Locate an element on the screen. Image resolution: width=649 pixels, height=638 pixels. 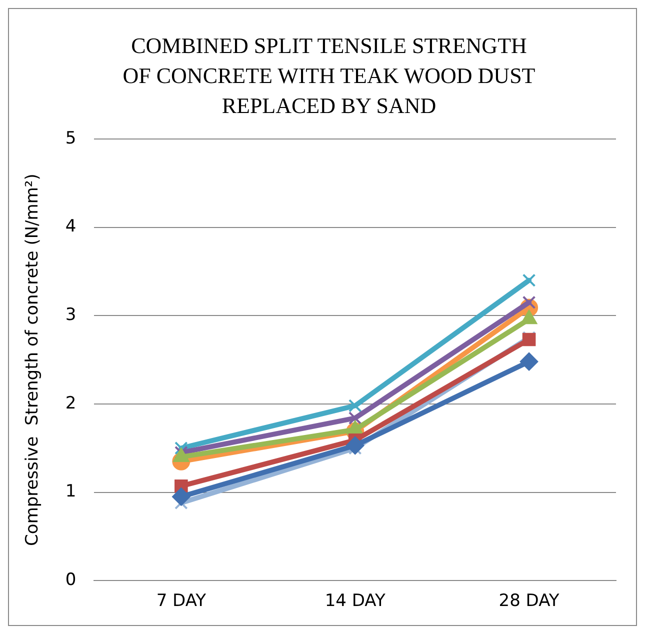
x-tick-label: 28 DAY is located at coordinates (529, 601).